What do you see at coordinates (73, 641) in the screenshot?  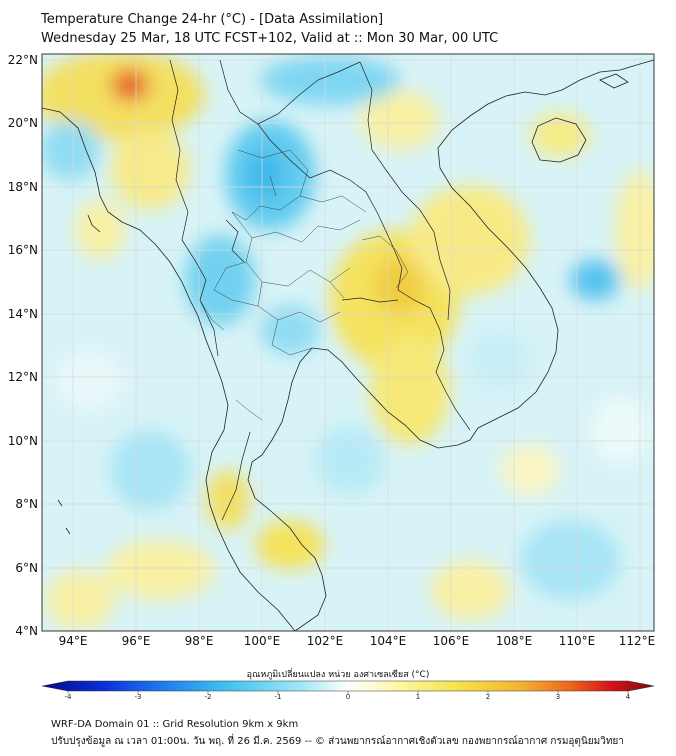 I see `lon-label: 94°E` at bounding box center [73, 641].